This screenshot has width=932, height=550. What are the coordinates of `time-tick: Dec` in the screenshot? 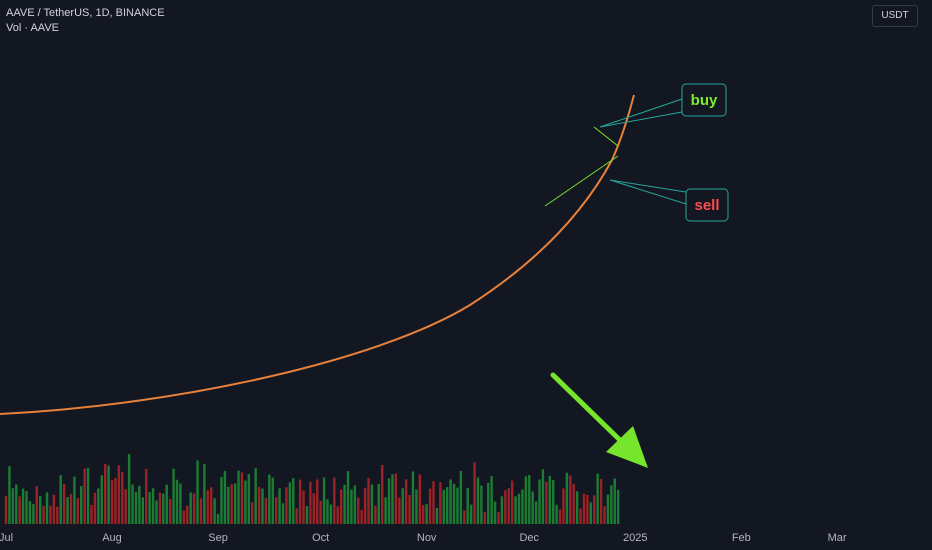 It's located at (529, 538).